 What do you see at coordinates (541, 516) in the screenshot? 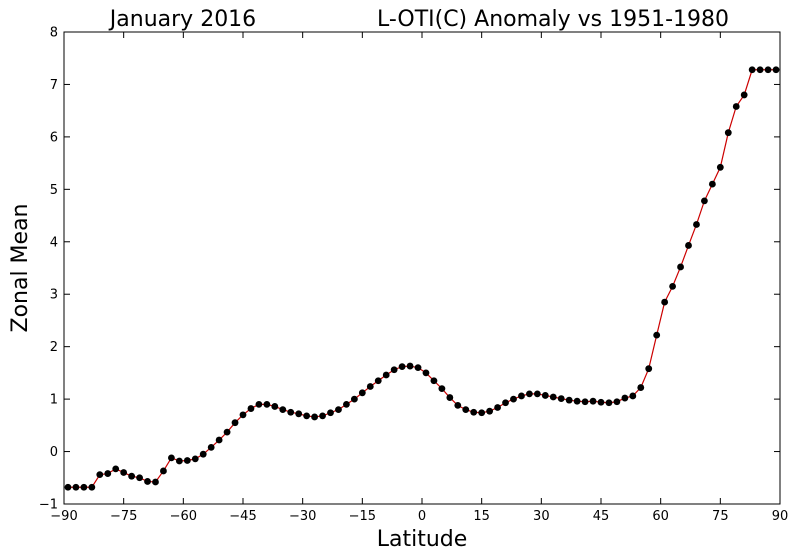
I see `x-tick-label: 30` at bounding box center [541, 516].